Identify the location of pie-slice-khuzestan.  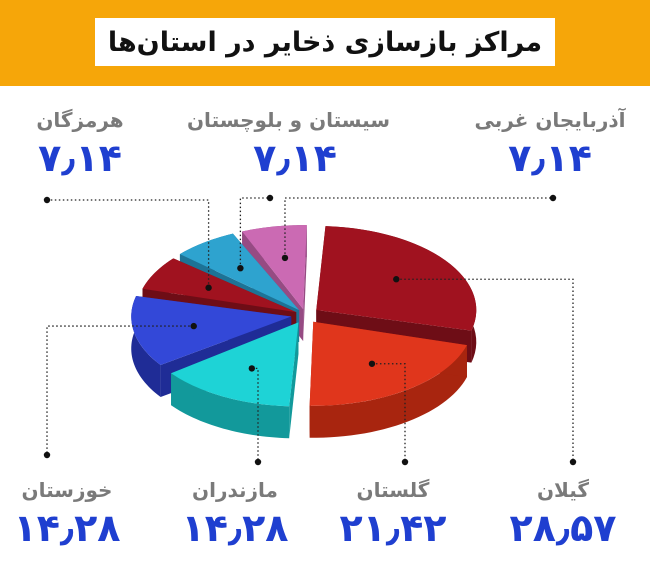
(211, 330).